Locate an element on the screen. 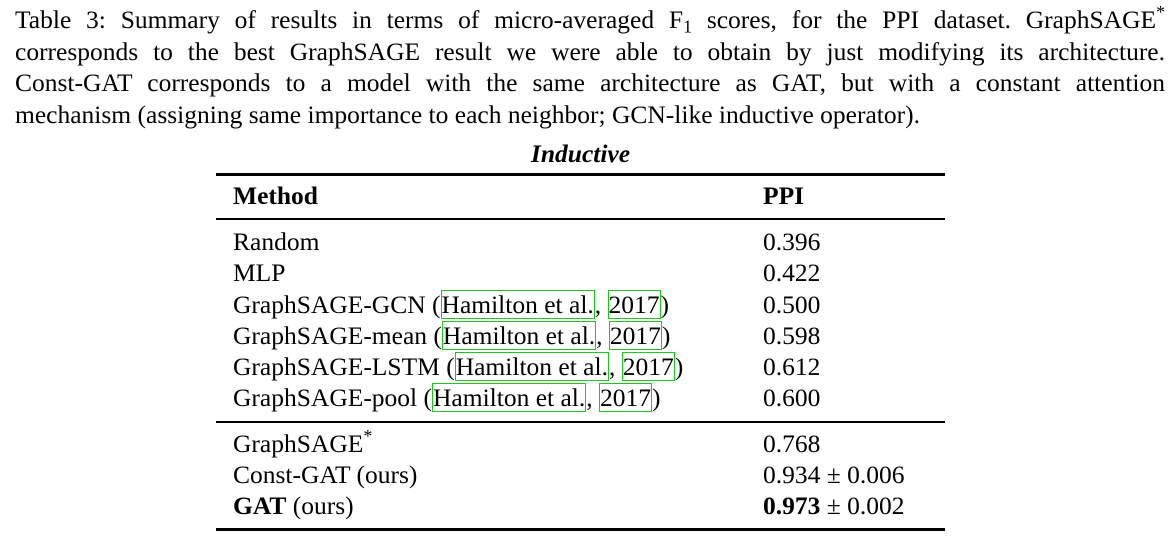 This screenshot has height=546, width=1174. method-cell: Random is located at coordinates (276, 241).